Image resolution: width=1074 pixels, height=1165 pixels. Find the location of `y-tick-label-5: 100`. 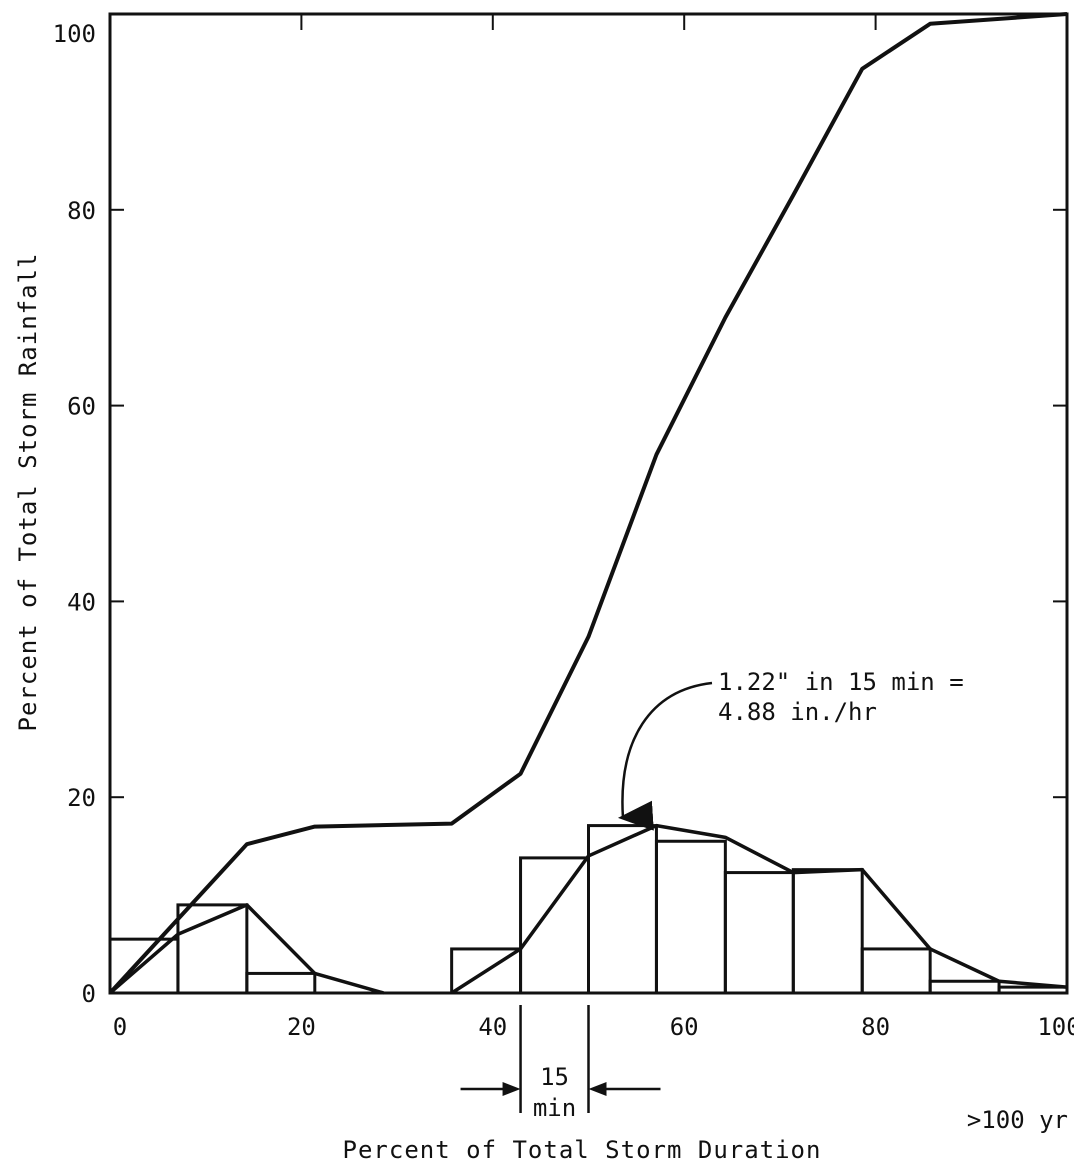

y-tick-label-5: 100 is located at coordinates (74, 34).